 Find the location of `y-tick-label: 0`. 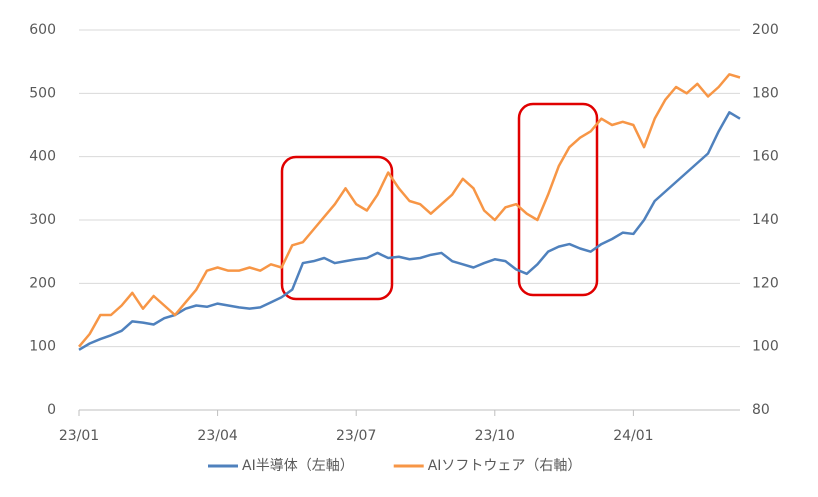

y-tick-label: 0 is located at coordinates (51, 410).